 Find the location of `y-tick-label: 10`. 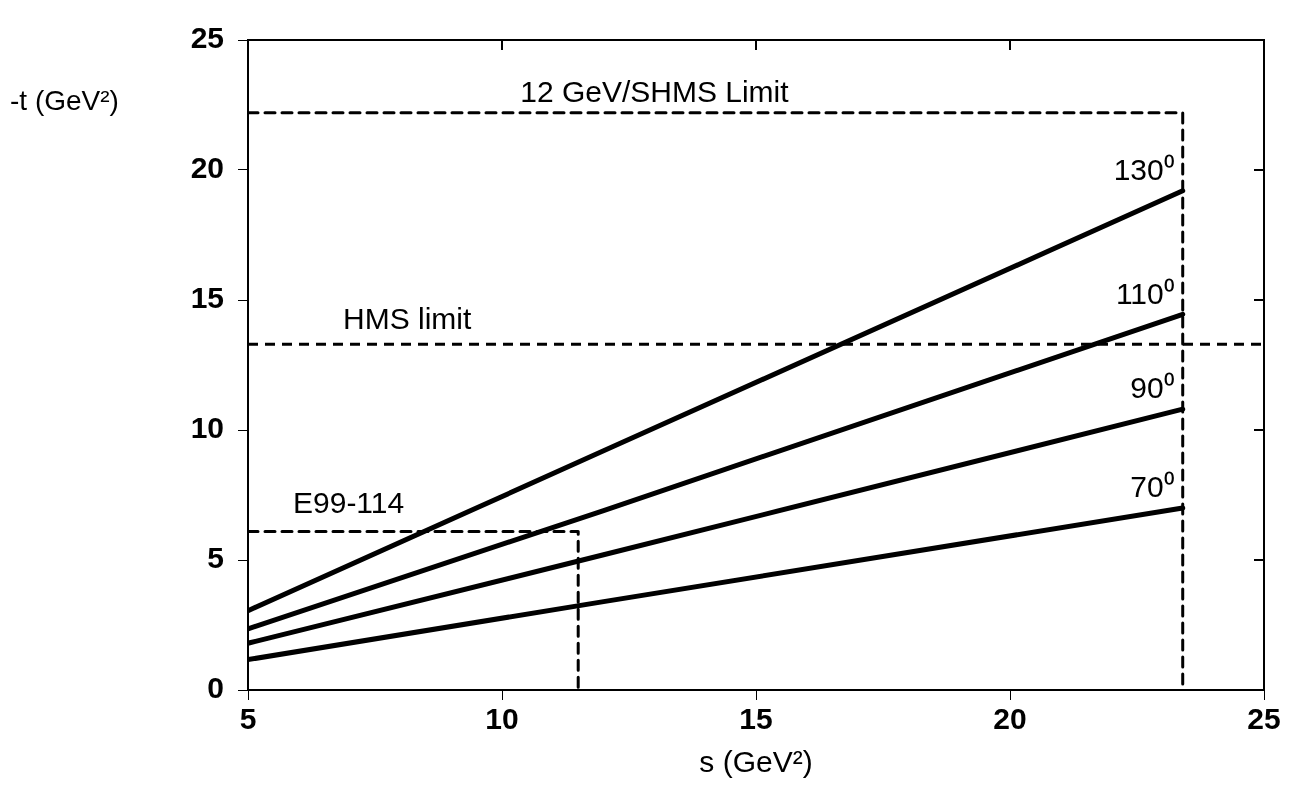

y-tick-label: 10 is located at coordinates (207, 428).